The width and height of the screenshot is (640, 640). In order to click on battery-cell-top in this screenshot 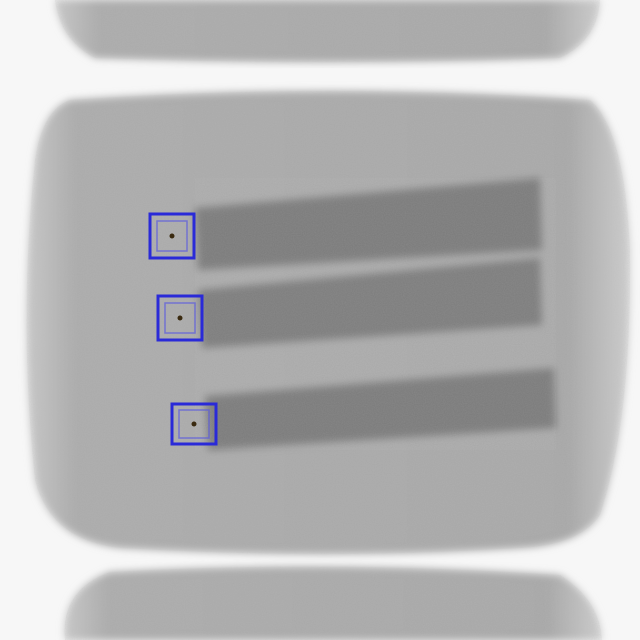, I will do `click(327, 31)`.